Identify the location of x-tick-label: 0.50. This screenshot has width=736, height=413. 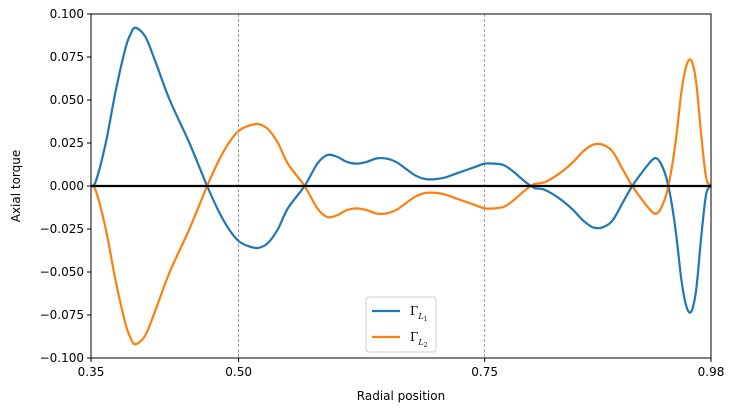
(238, 372).